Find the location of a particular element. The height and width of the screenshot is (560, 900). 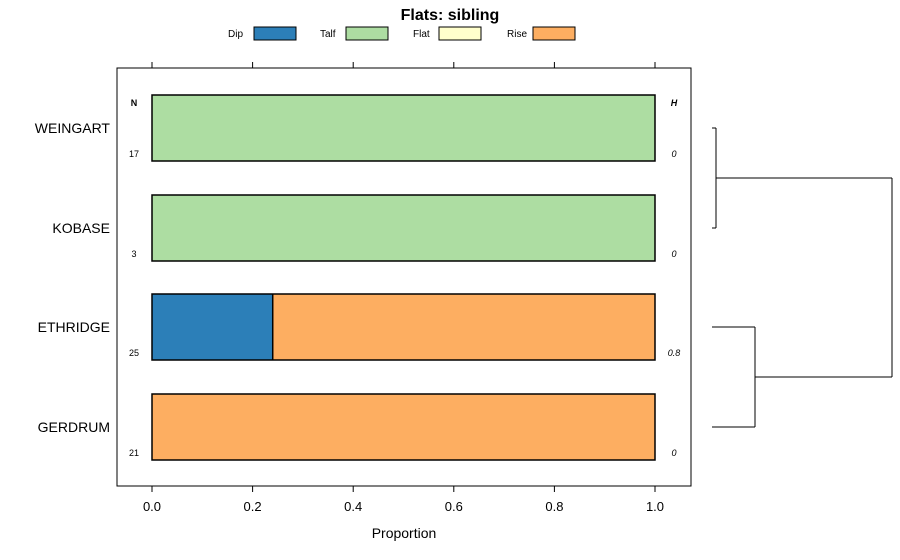

row-label-weingart: WEINGART is located at coordinates (73, 128).